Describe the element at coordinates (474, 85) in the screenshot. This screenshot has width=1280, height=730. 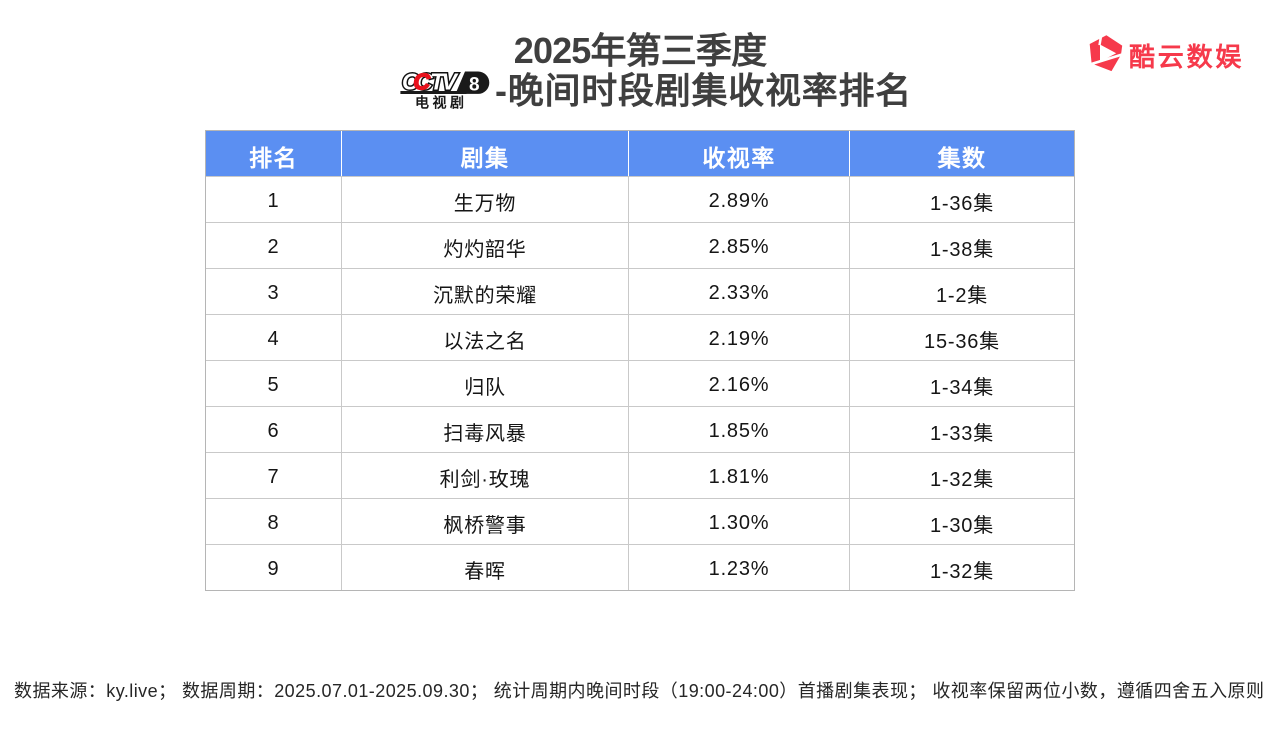
I see `svg-text: 8` at that location.